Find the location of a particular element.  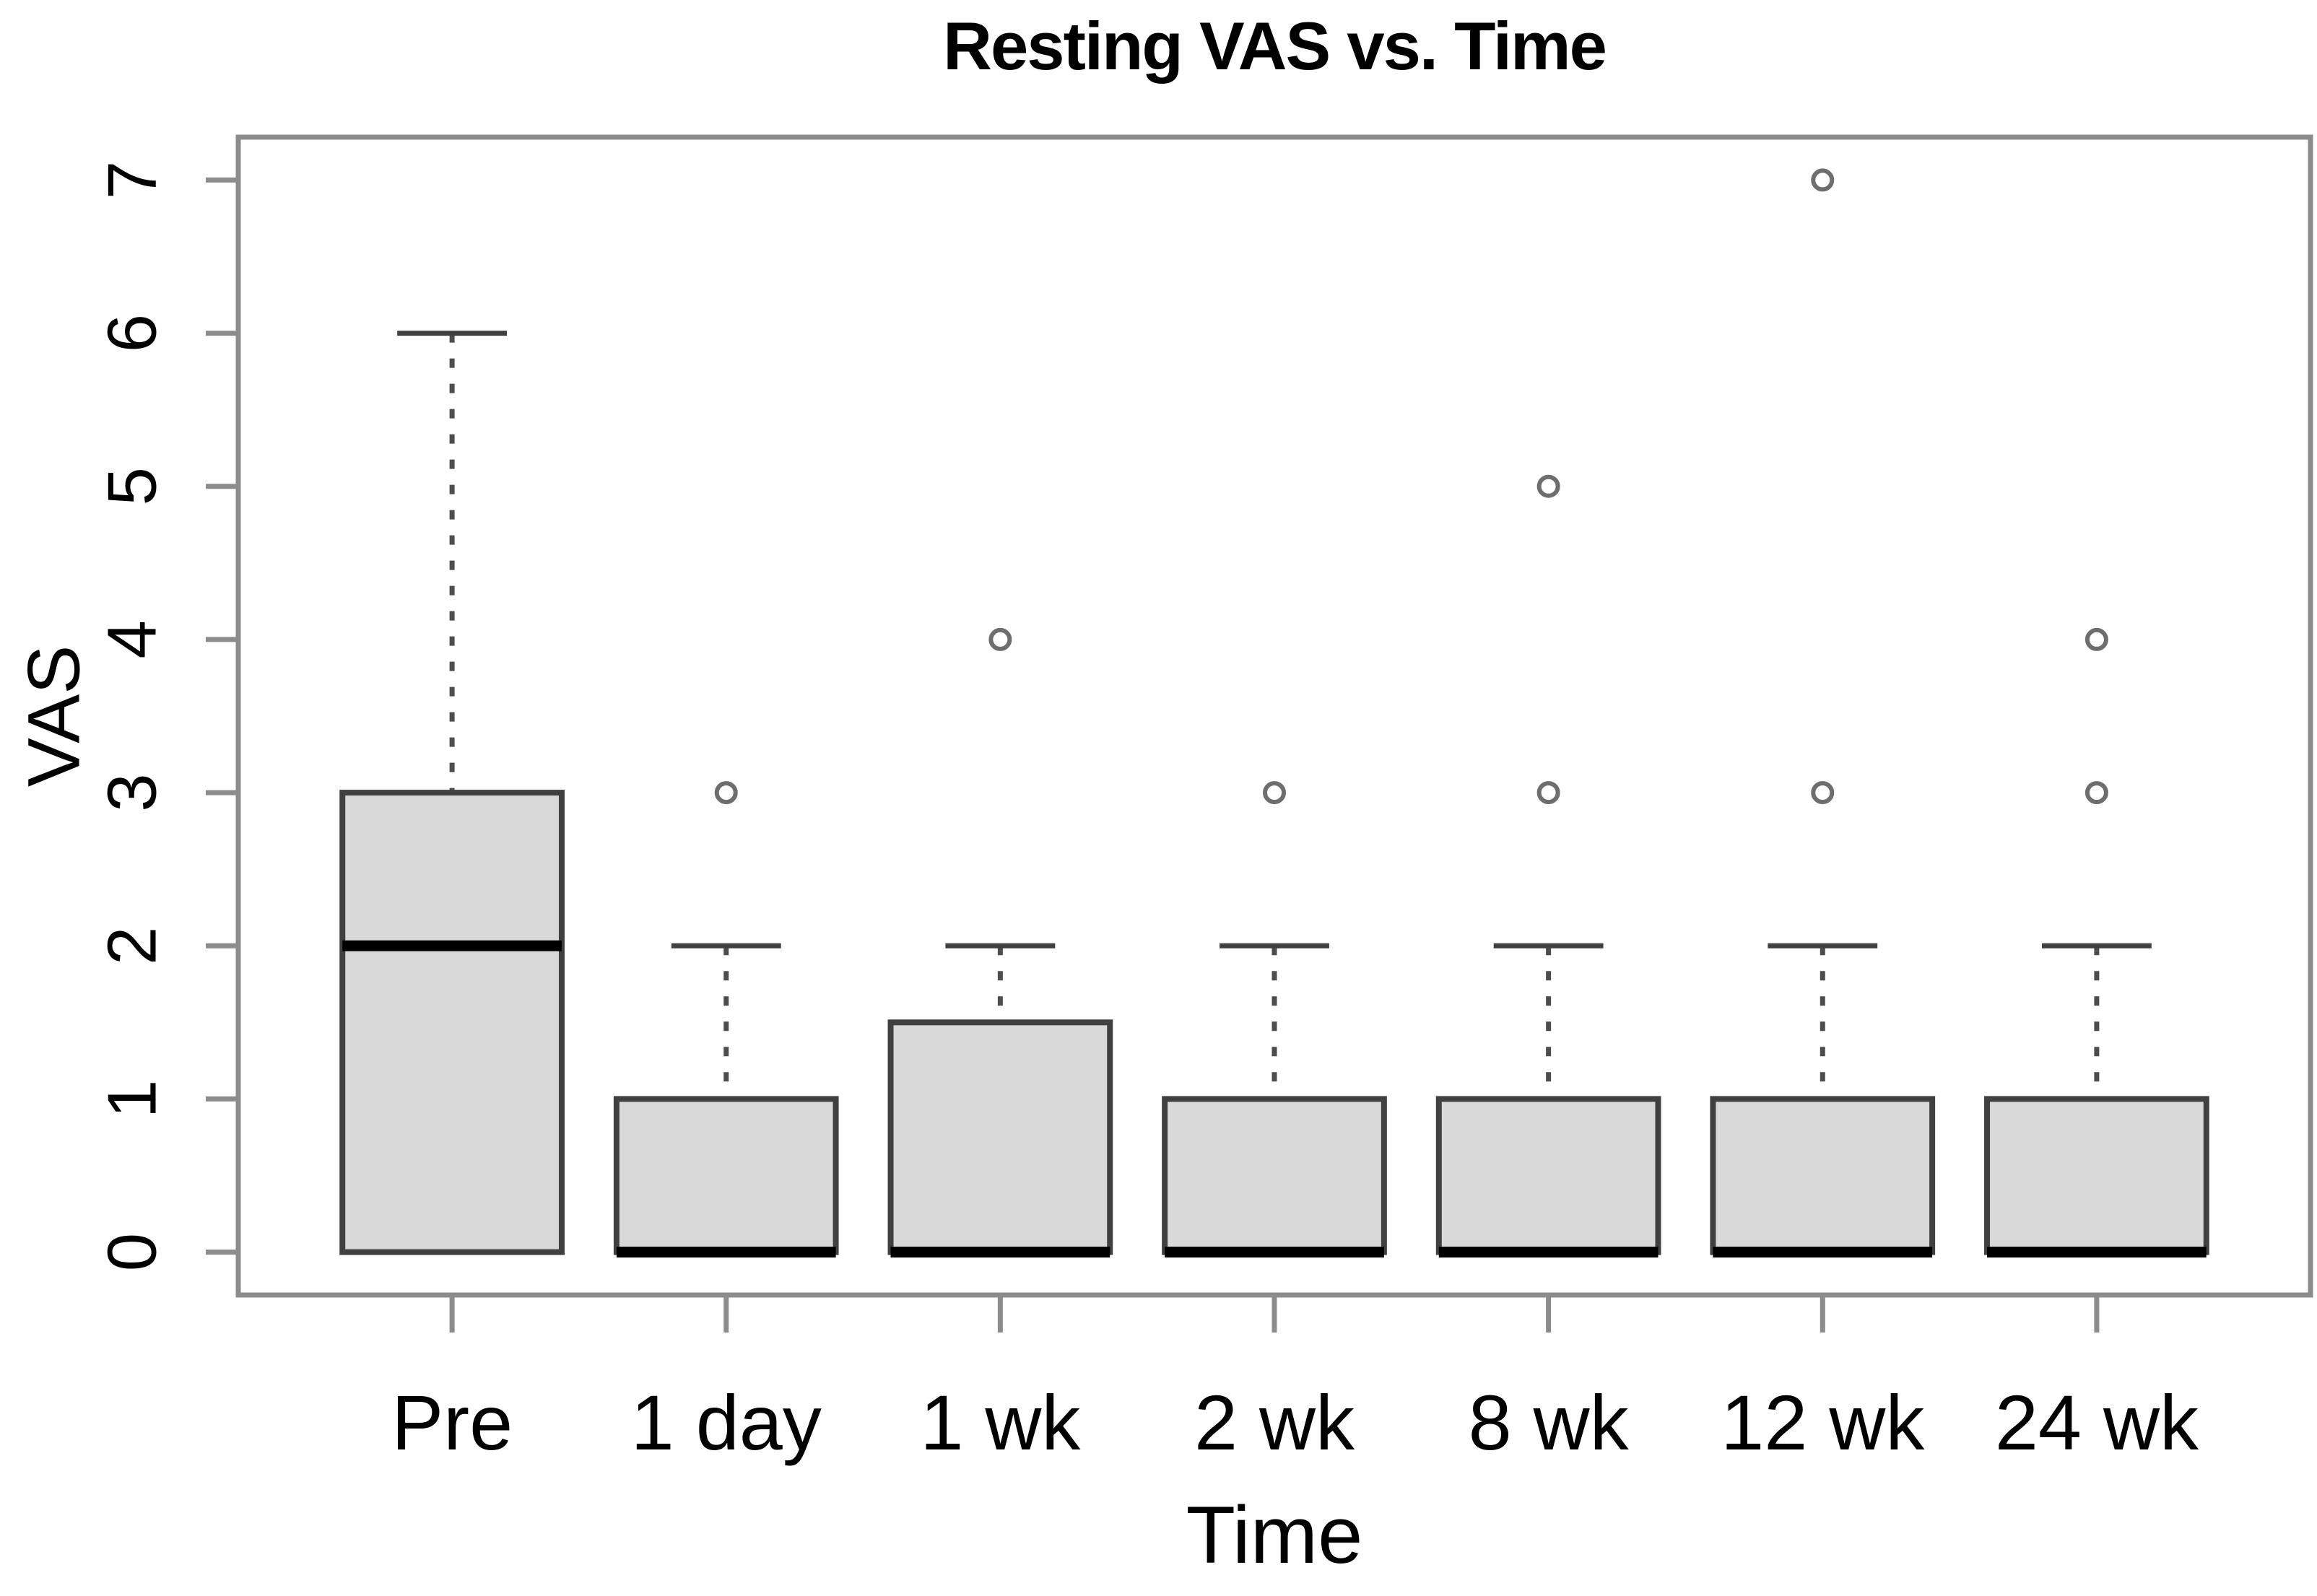

y-tick-label: 4 is located at coordinates (132, 639).